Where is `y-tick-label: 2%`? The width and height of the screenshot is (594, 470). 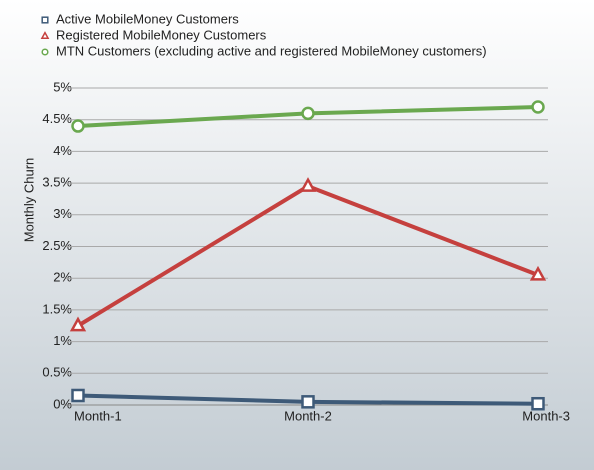
y-tick-label: 2% is located at coordinates (62, 277).